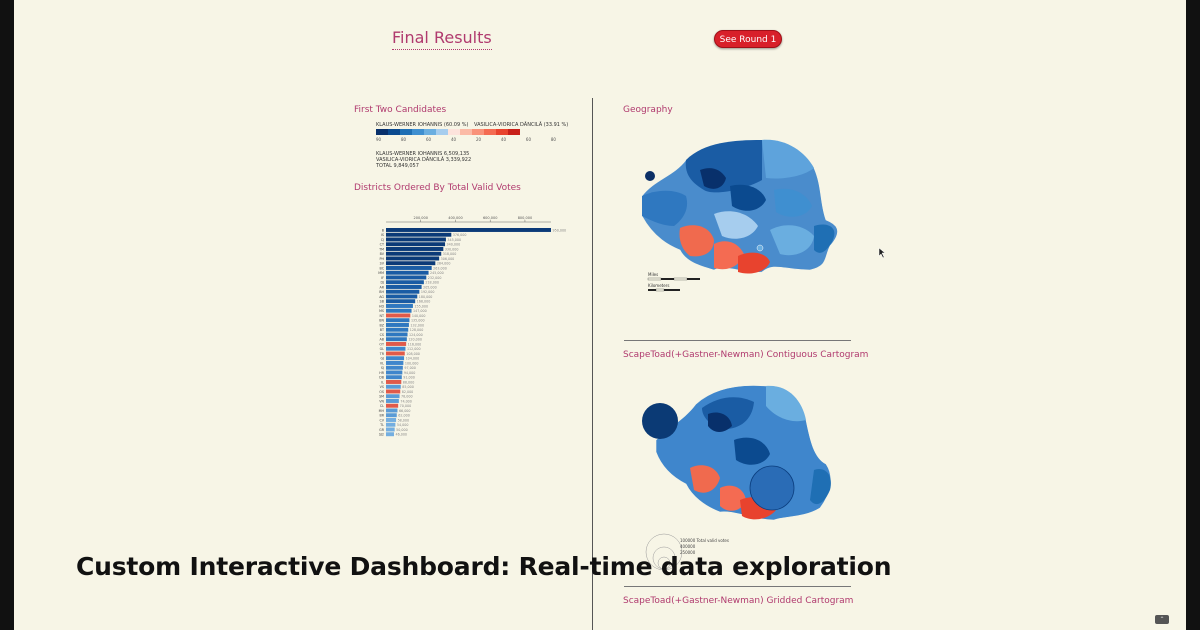 The height and width of the screenshot is (630, 1200). I want to click on district-value-label: 340,000, so click(454, 245).